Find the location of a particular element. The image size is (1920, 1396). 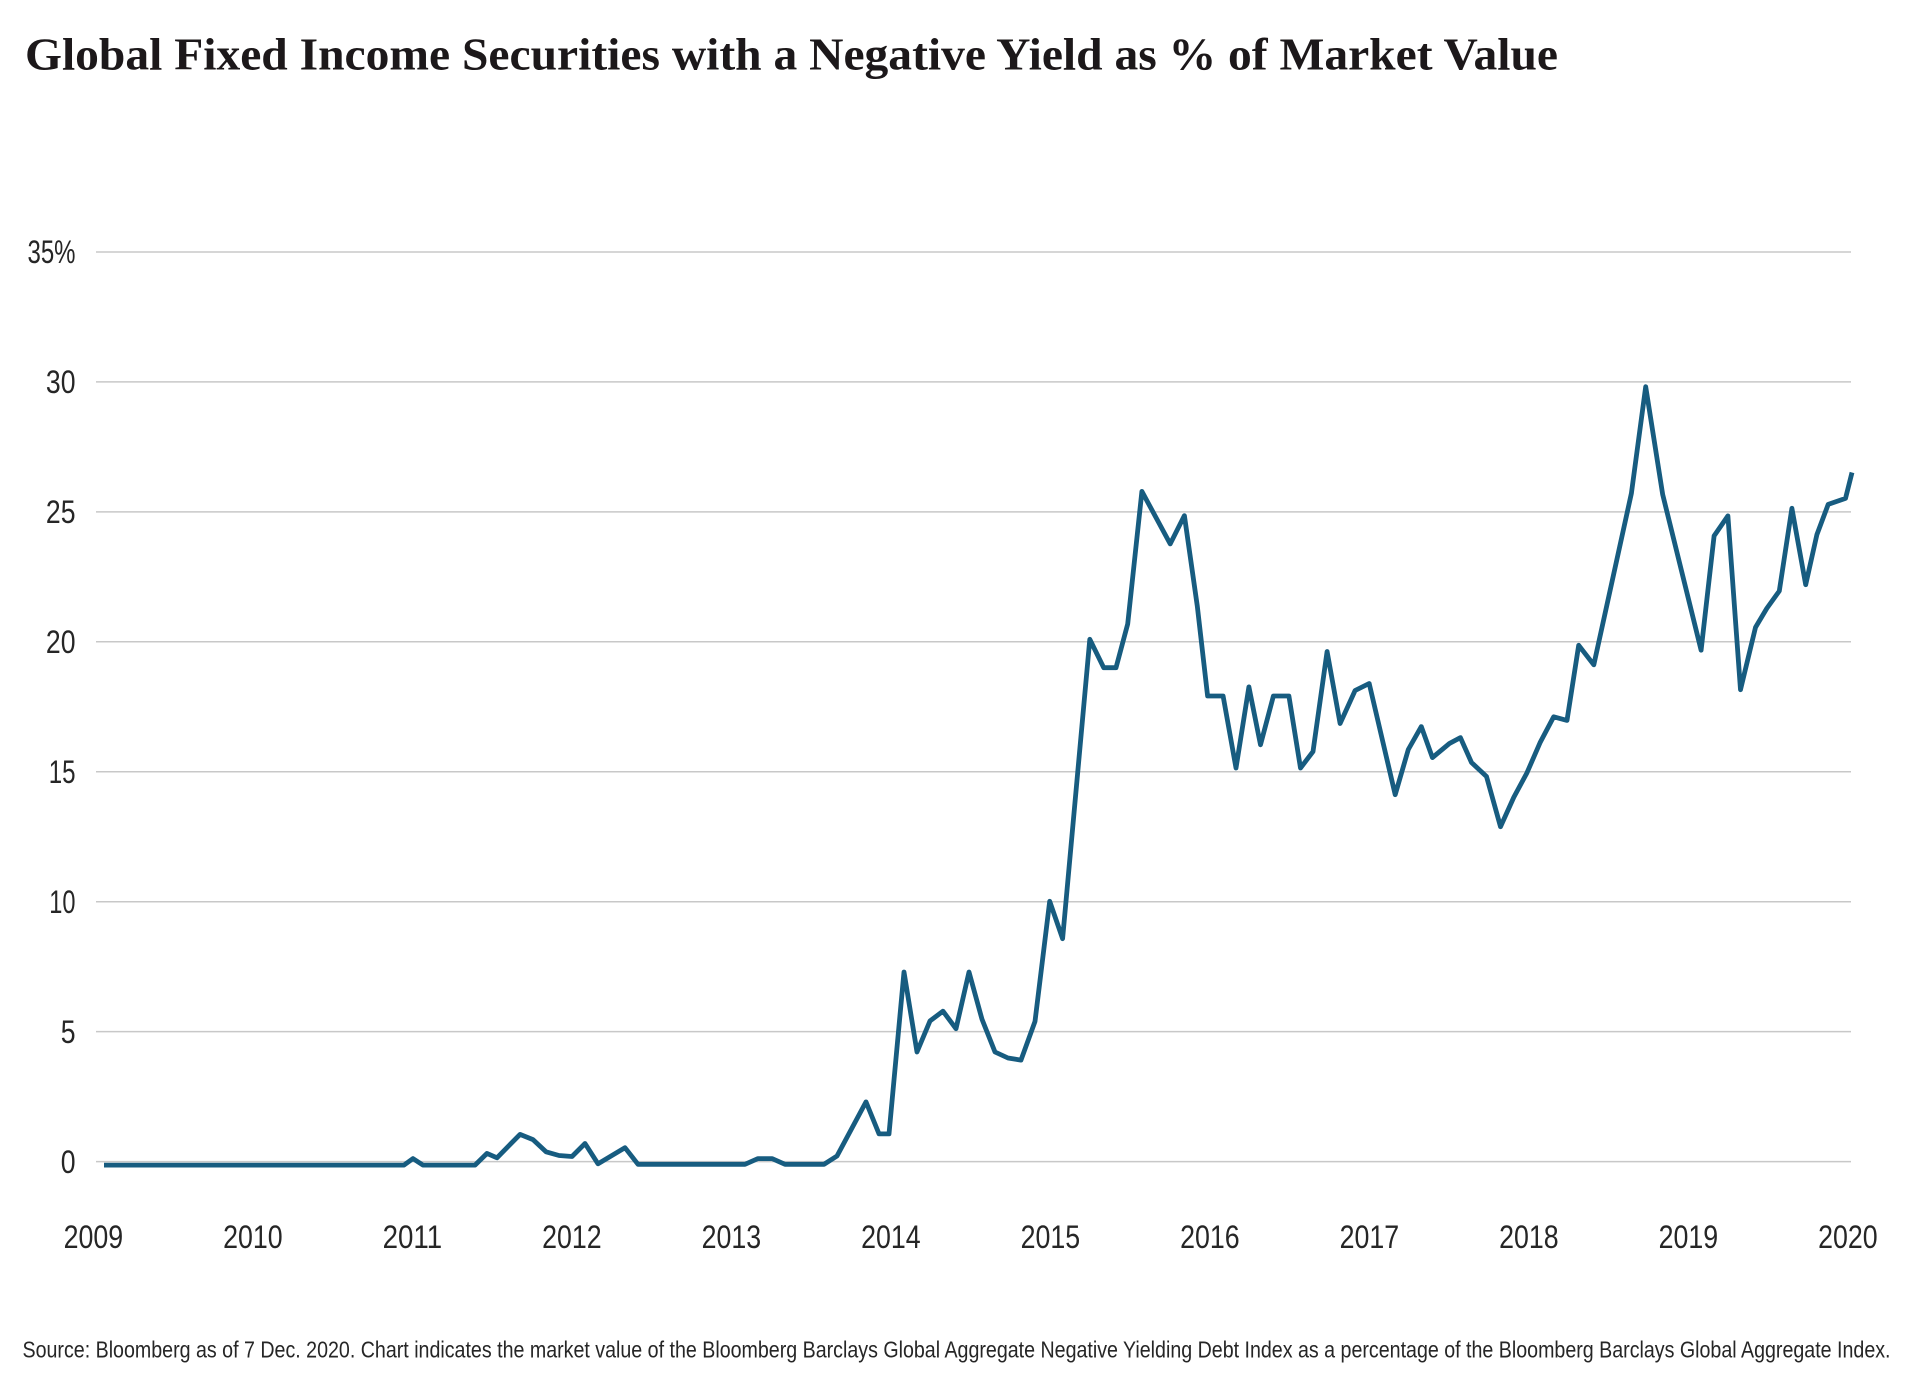

svg-text: 20 is located at coordinates (61, 642).